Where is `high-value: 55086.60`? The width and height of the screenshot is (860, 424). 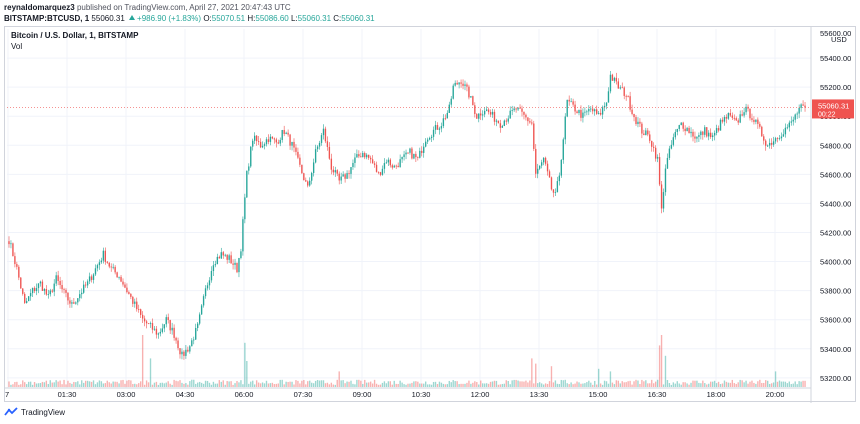
high-value: 55086.60 is located at coordinates (272, 18).